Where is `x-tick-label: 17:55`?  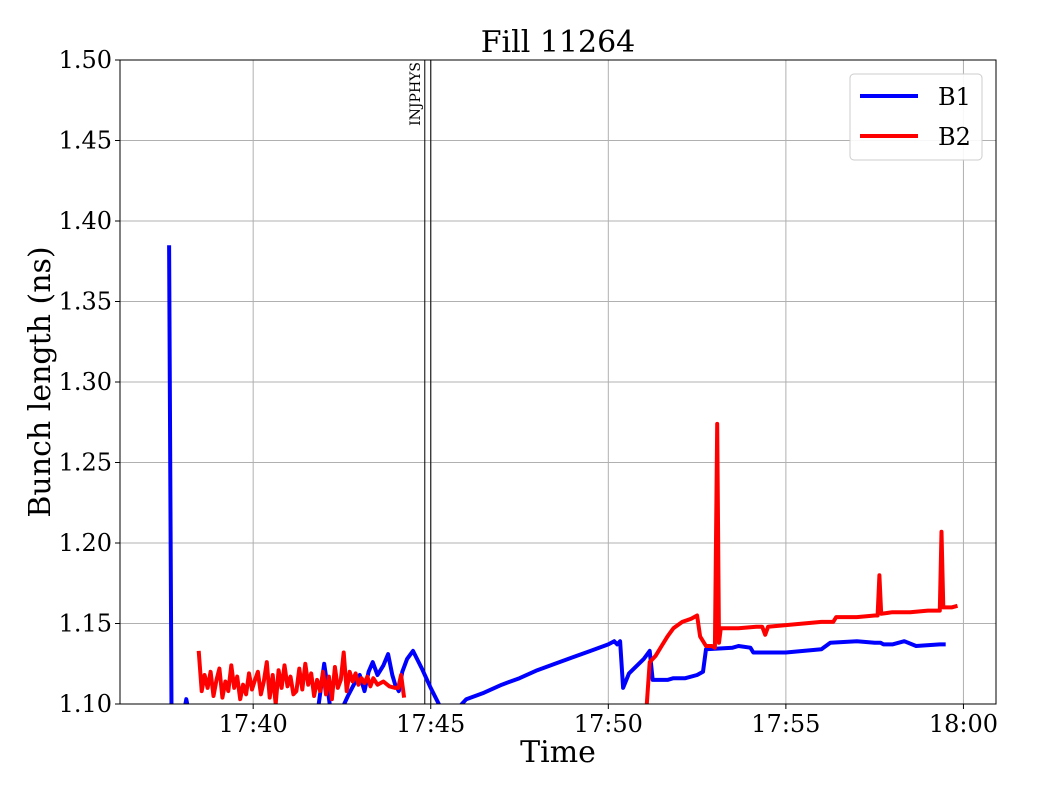
x-tick-label: 17:55 is located at coordinates (785, 724).